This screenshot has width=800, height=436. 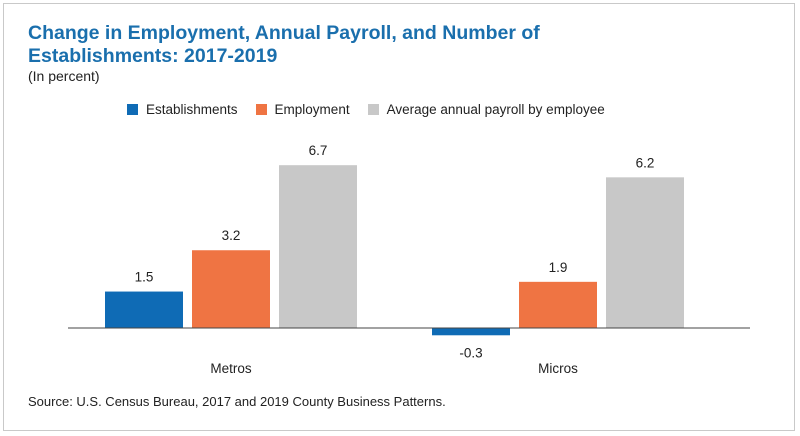 I want to click on data-label-micros-average: 6.2, so click(x=645, y=162).